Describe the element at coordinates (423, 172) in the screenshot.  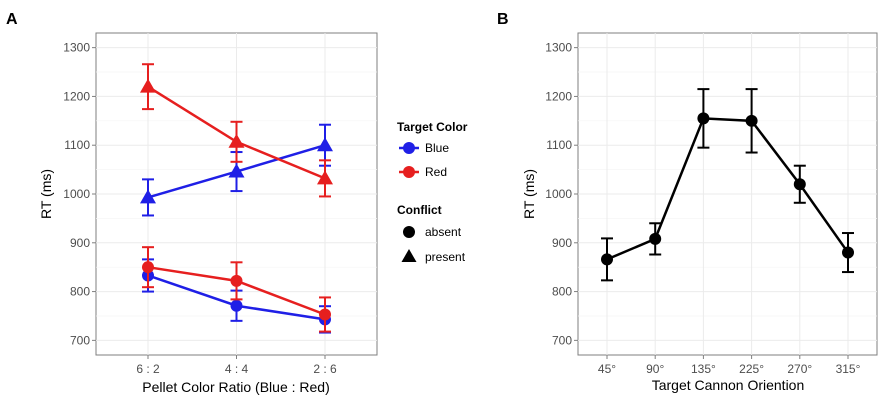
I see `legend-item-red: Red` at that location.